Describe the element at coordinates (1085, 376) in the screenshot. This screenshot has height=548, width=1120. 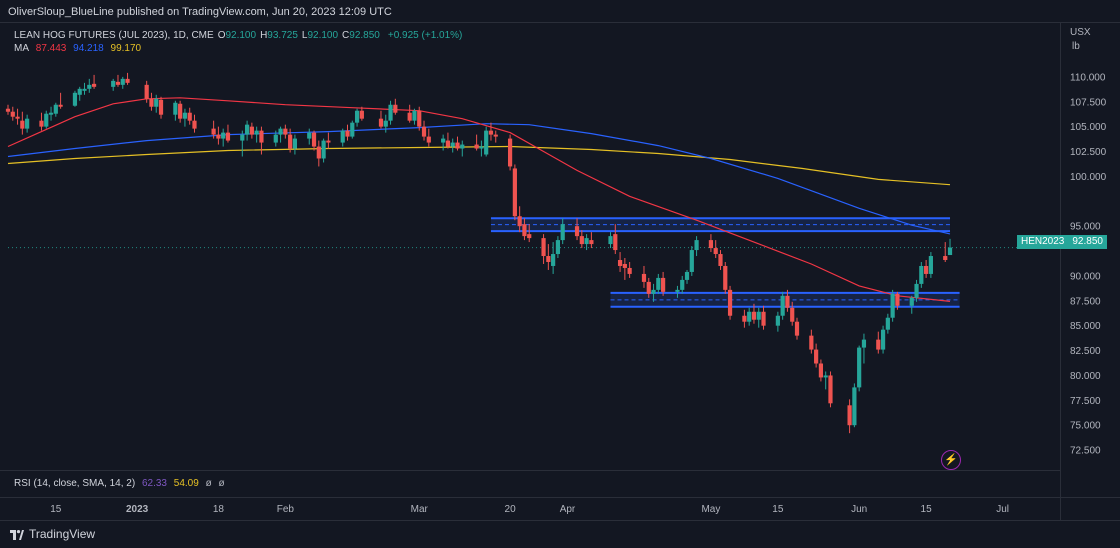
I see `y-tick-label: 80.000` at that location.